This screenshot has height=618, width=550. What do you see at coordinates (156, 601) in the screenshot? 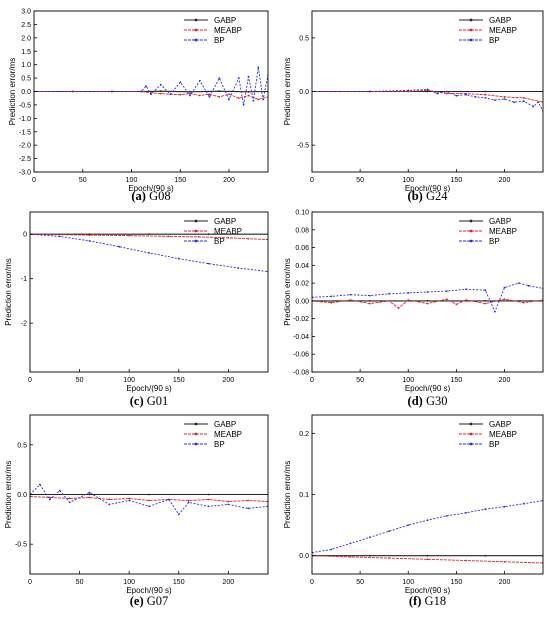
I see `caption-name: G07` at bounding box center [156, 601].